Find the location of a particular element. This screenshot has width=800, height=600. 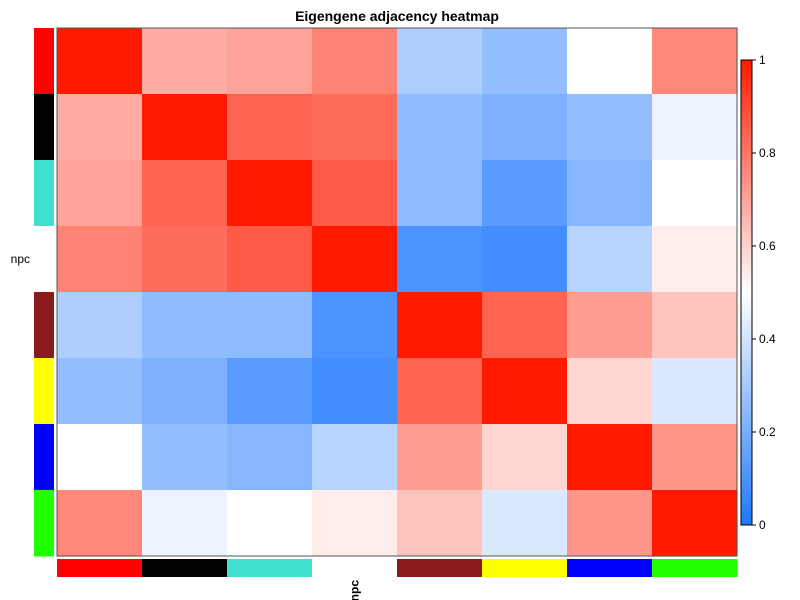

row-label: npc is located at coordinates (20, 259).